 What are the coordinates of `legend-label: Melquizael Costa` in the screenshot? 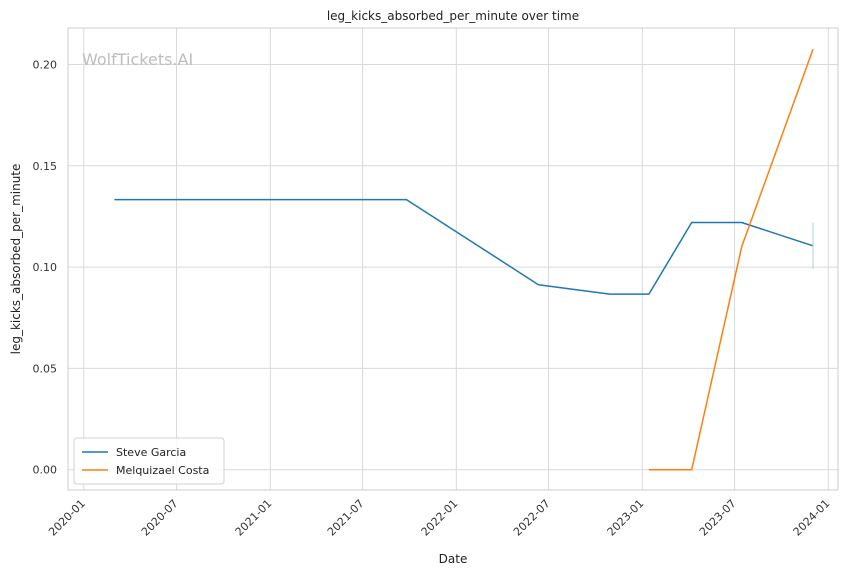 It's located at (162, 470).